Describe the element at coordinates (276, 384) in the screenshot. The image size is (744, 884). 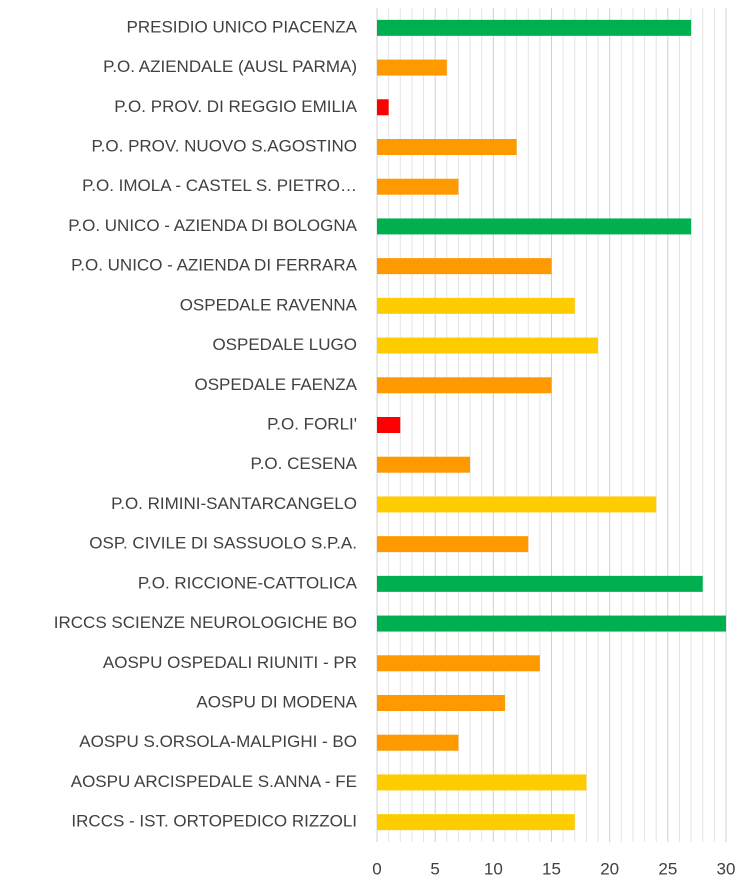
I see `y-tick-label: OSPEDALE FAENZA` at that location.